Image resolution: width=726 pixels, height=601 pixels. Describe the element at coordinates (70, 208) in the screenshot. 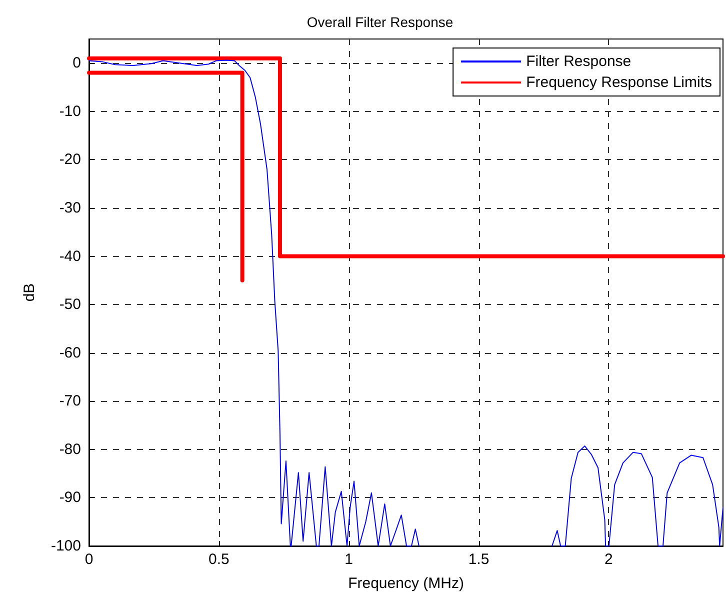

I see `y-tick-label: -30` at that location.